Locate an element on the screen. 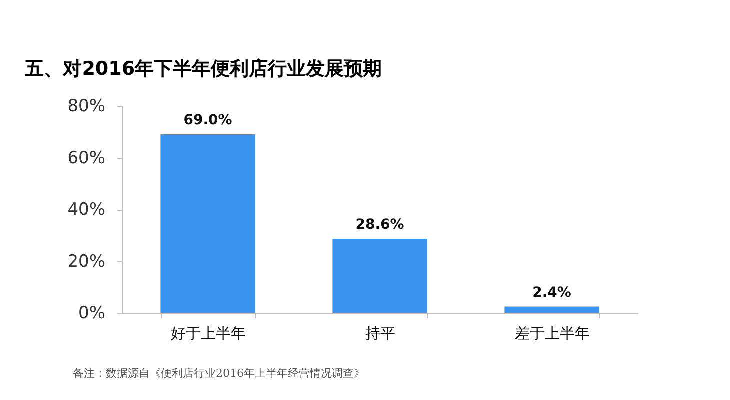 The width and height of the screenshot is (730, 400). data-label: 69.0% is located at coordinates (208, 120).